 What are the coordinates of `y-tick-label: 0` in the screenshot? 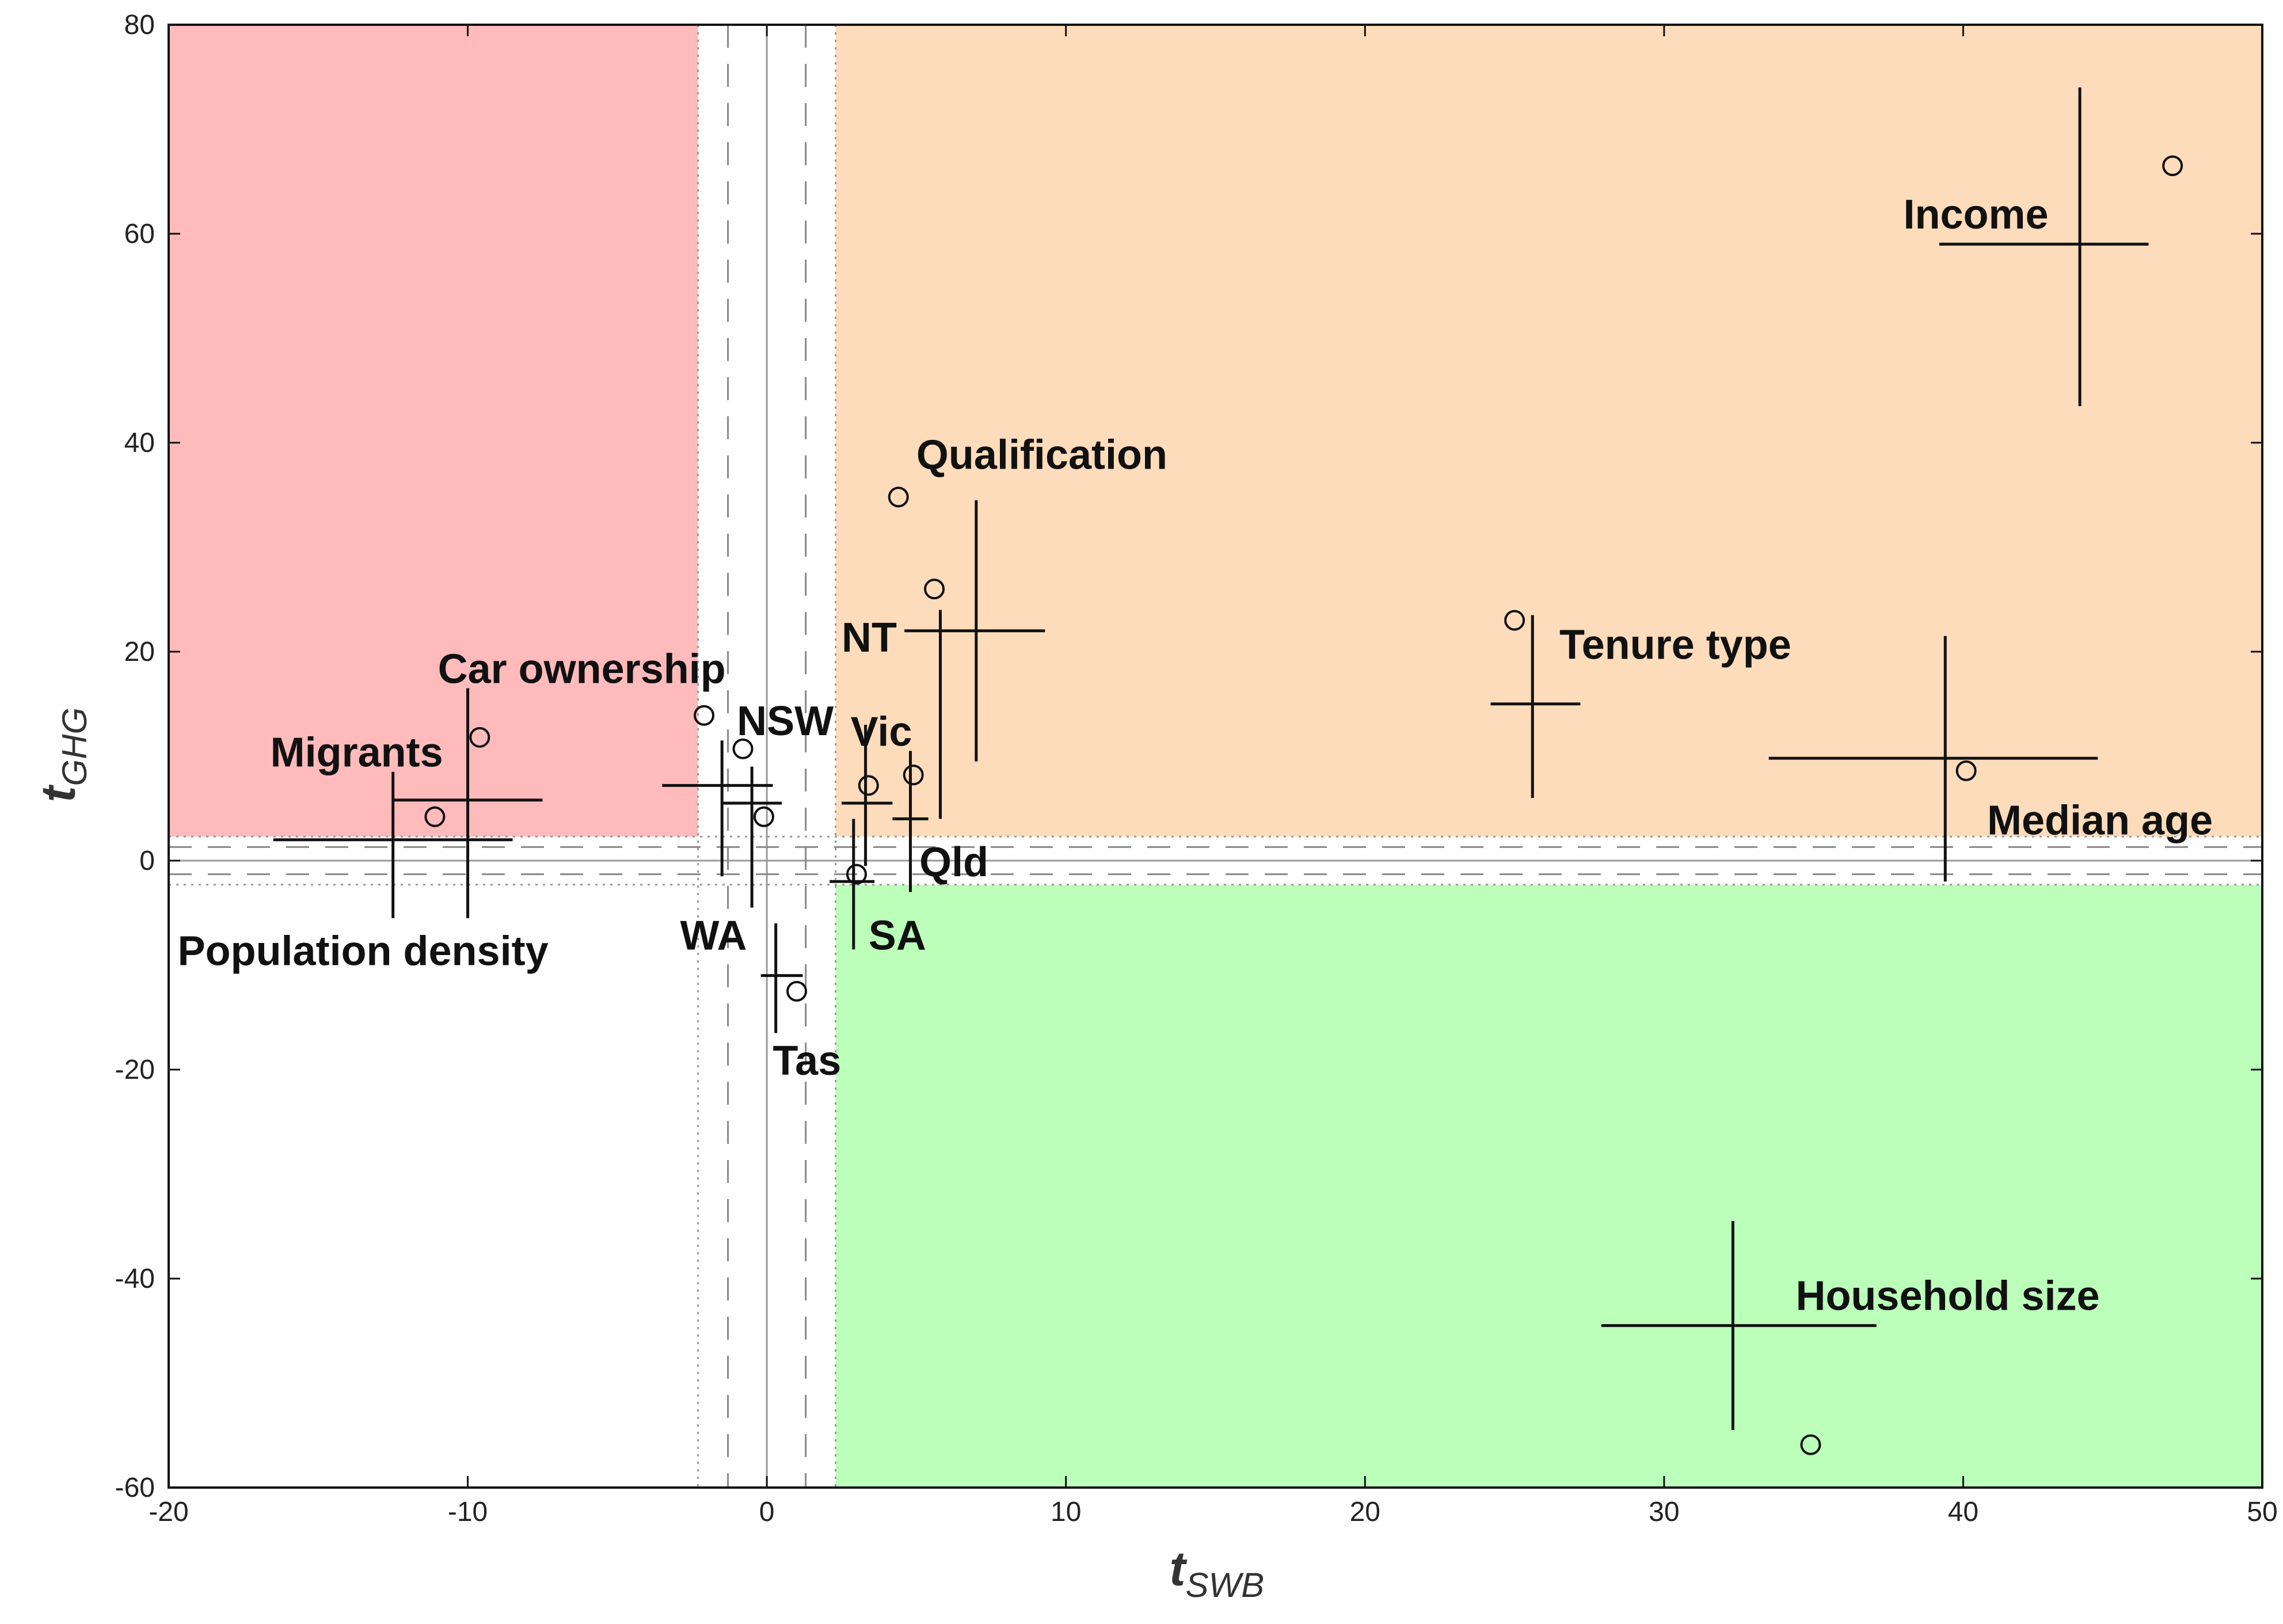 It's located at (147, 861).